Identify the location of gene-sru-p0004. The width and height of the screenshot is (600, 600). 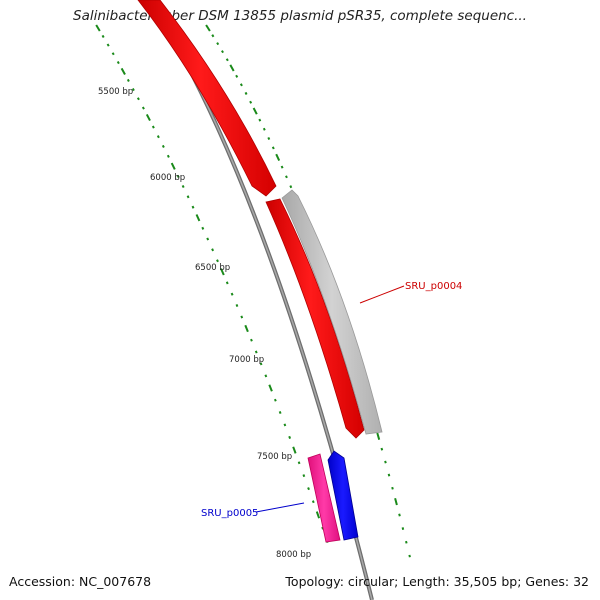
(332, 312).